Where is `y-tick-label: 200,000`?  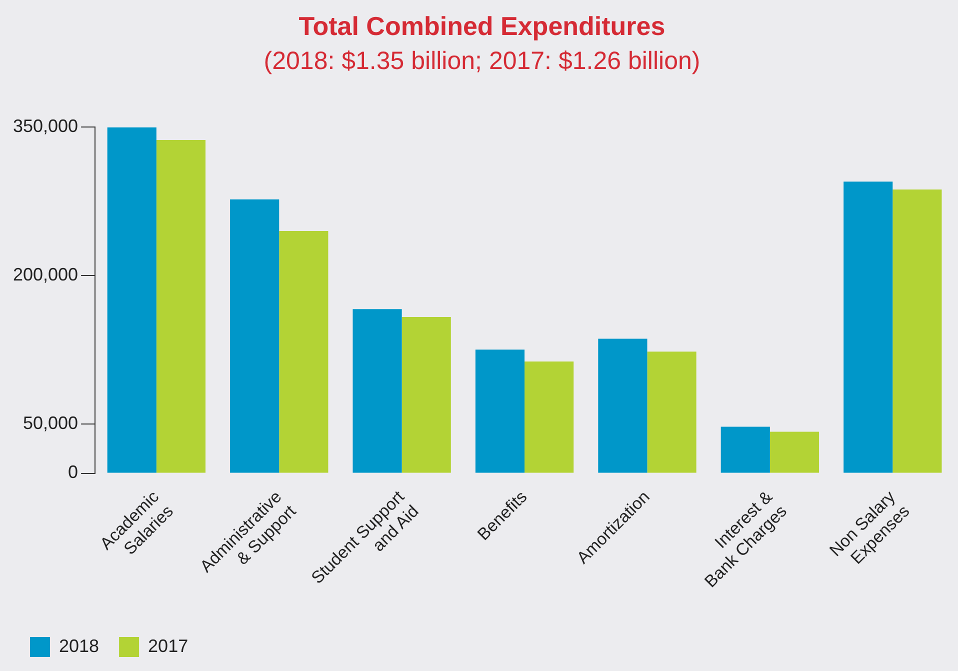 y-tick-label: 200,000 is located at coordinates (45, 274).